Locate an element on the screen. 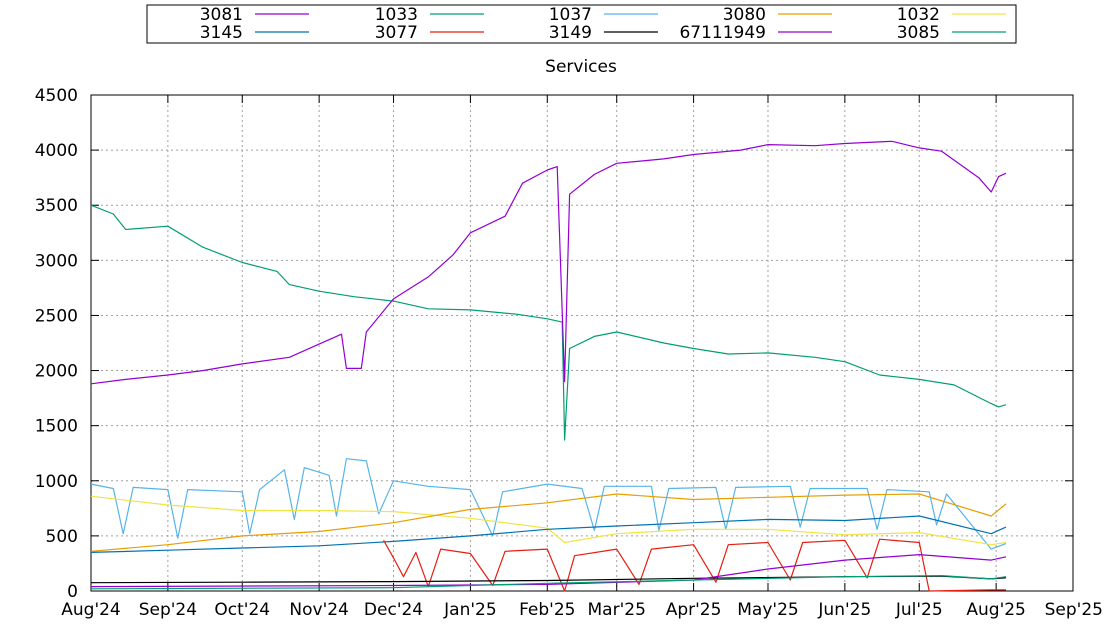 The image size is (1110, 630). x-tick-label: Apr'25 is located at coordinates (694, 610).